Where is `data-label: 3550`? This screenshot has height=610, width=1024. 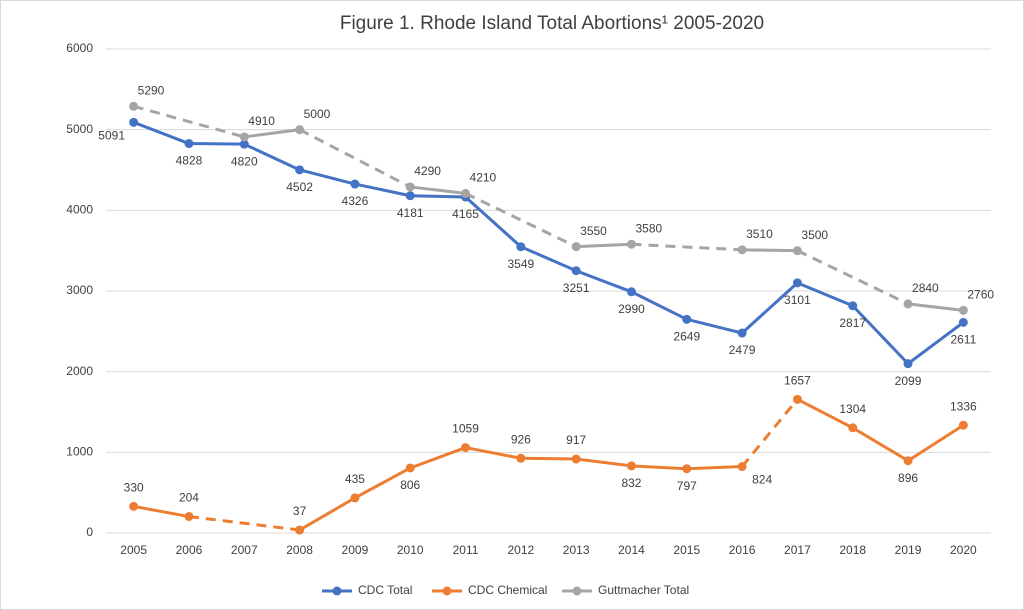 data-label: 3550 is located at coordinates (593, 231).